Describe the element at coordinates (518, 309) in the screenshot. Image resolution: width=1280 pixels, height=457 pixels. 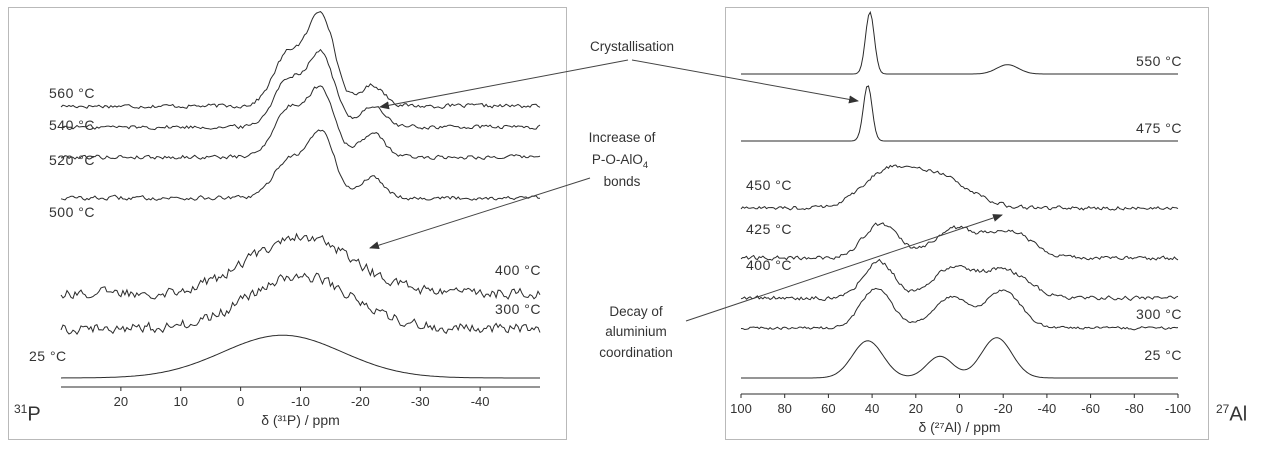
I see `p31-temp-label-300c: 300 °C` at that location.